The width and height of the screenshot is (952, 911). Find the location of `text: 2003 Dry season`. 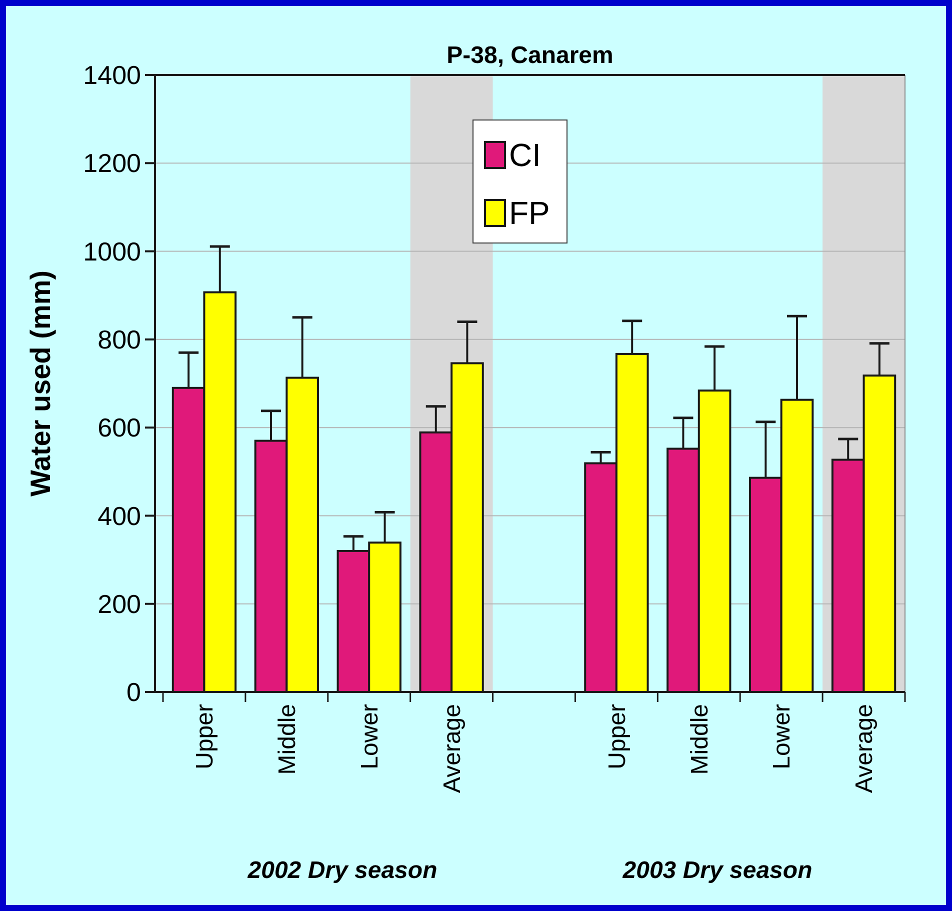

text: 2003 Dry season is located at coordinates (717, 870).